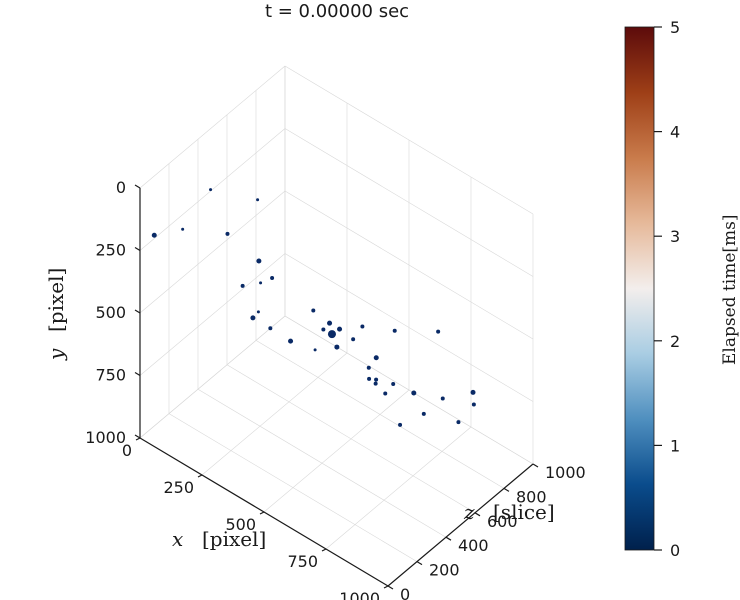 The height and width of the screenshot is (600, 740). I want to click on colorbar-tick-label: 0, so click(675, 550).